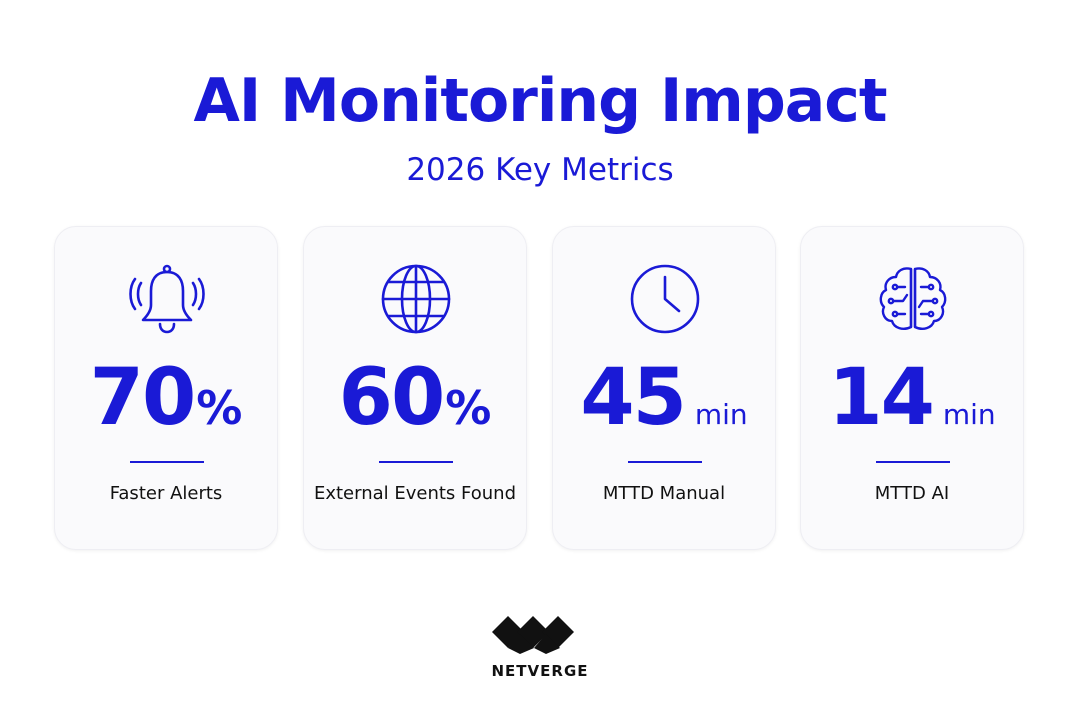 The width and height of the screenshot is (1080, 720). Describe the element at coordinates (416, 299) in the screenshot. I see `globe-icon` at that location.